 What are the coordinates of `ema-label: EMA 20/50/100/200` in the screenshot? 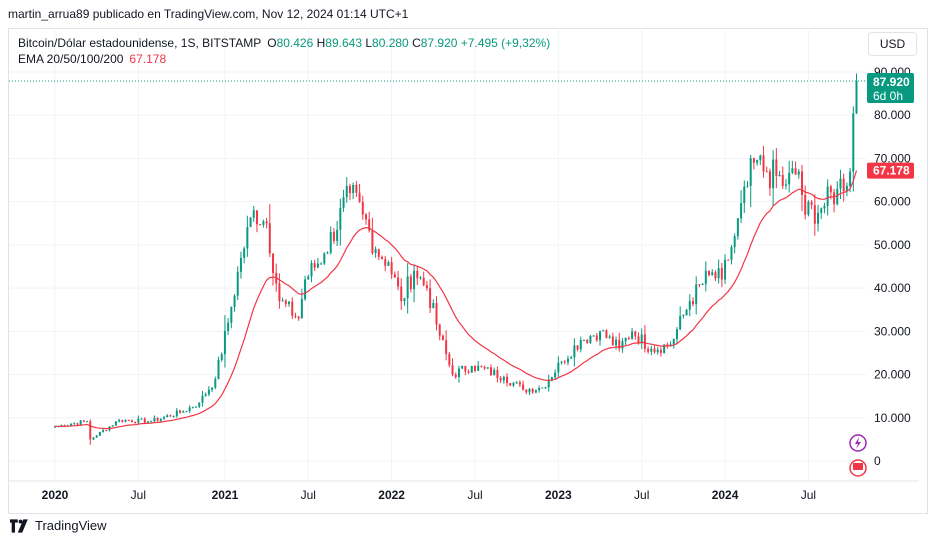 It's located at (71, 59).